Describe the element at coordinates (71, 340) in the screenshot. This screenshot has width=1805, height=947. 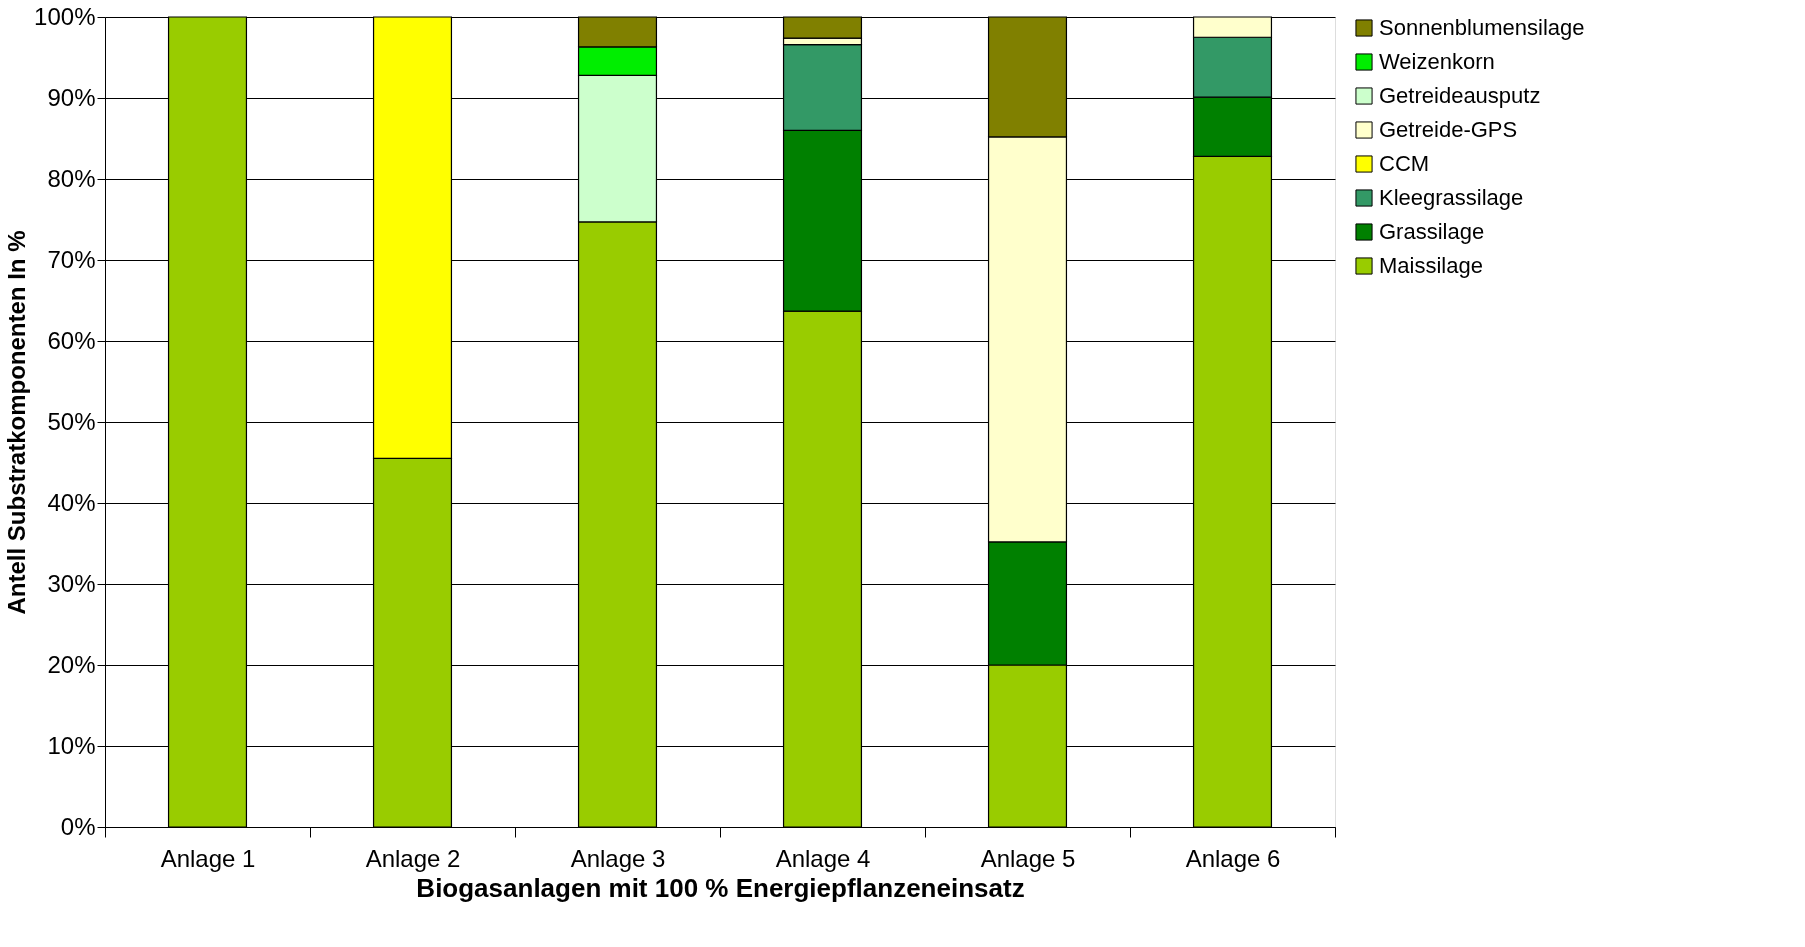
I see `y-tick-label: 60%` at that location.